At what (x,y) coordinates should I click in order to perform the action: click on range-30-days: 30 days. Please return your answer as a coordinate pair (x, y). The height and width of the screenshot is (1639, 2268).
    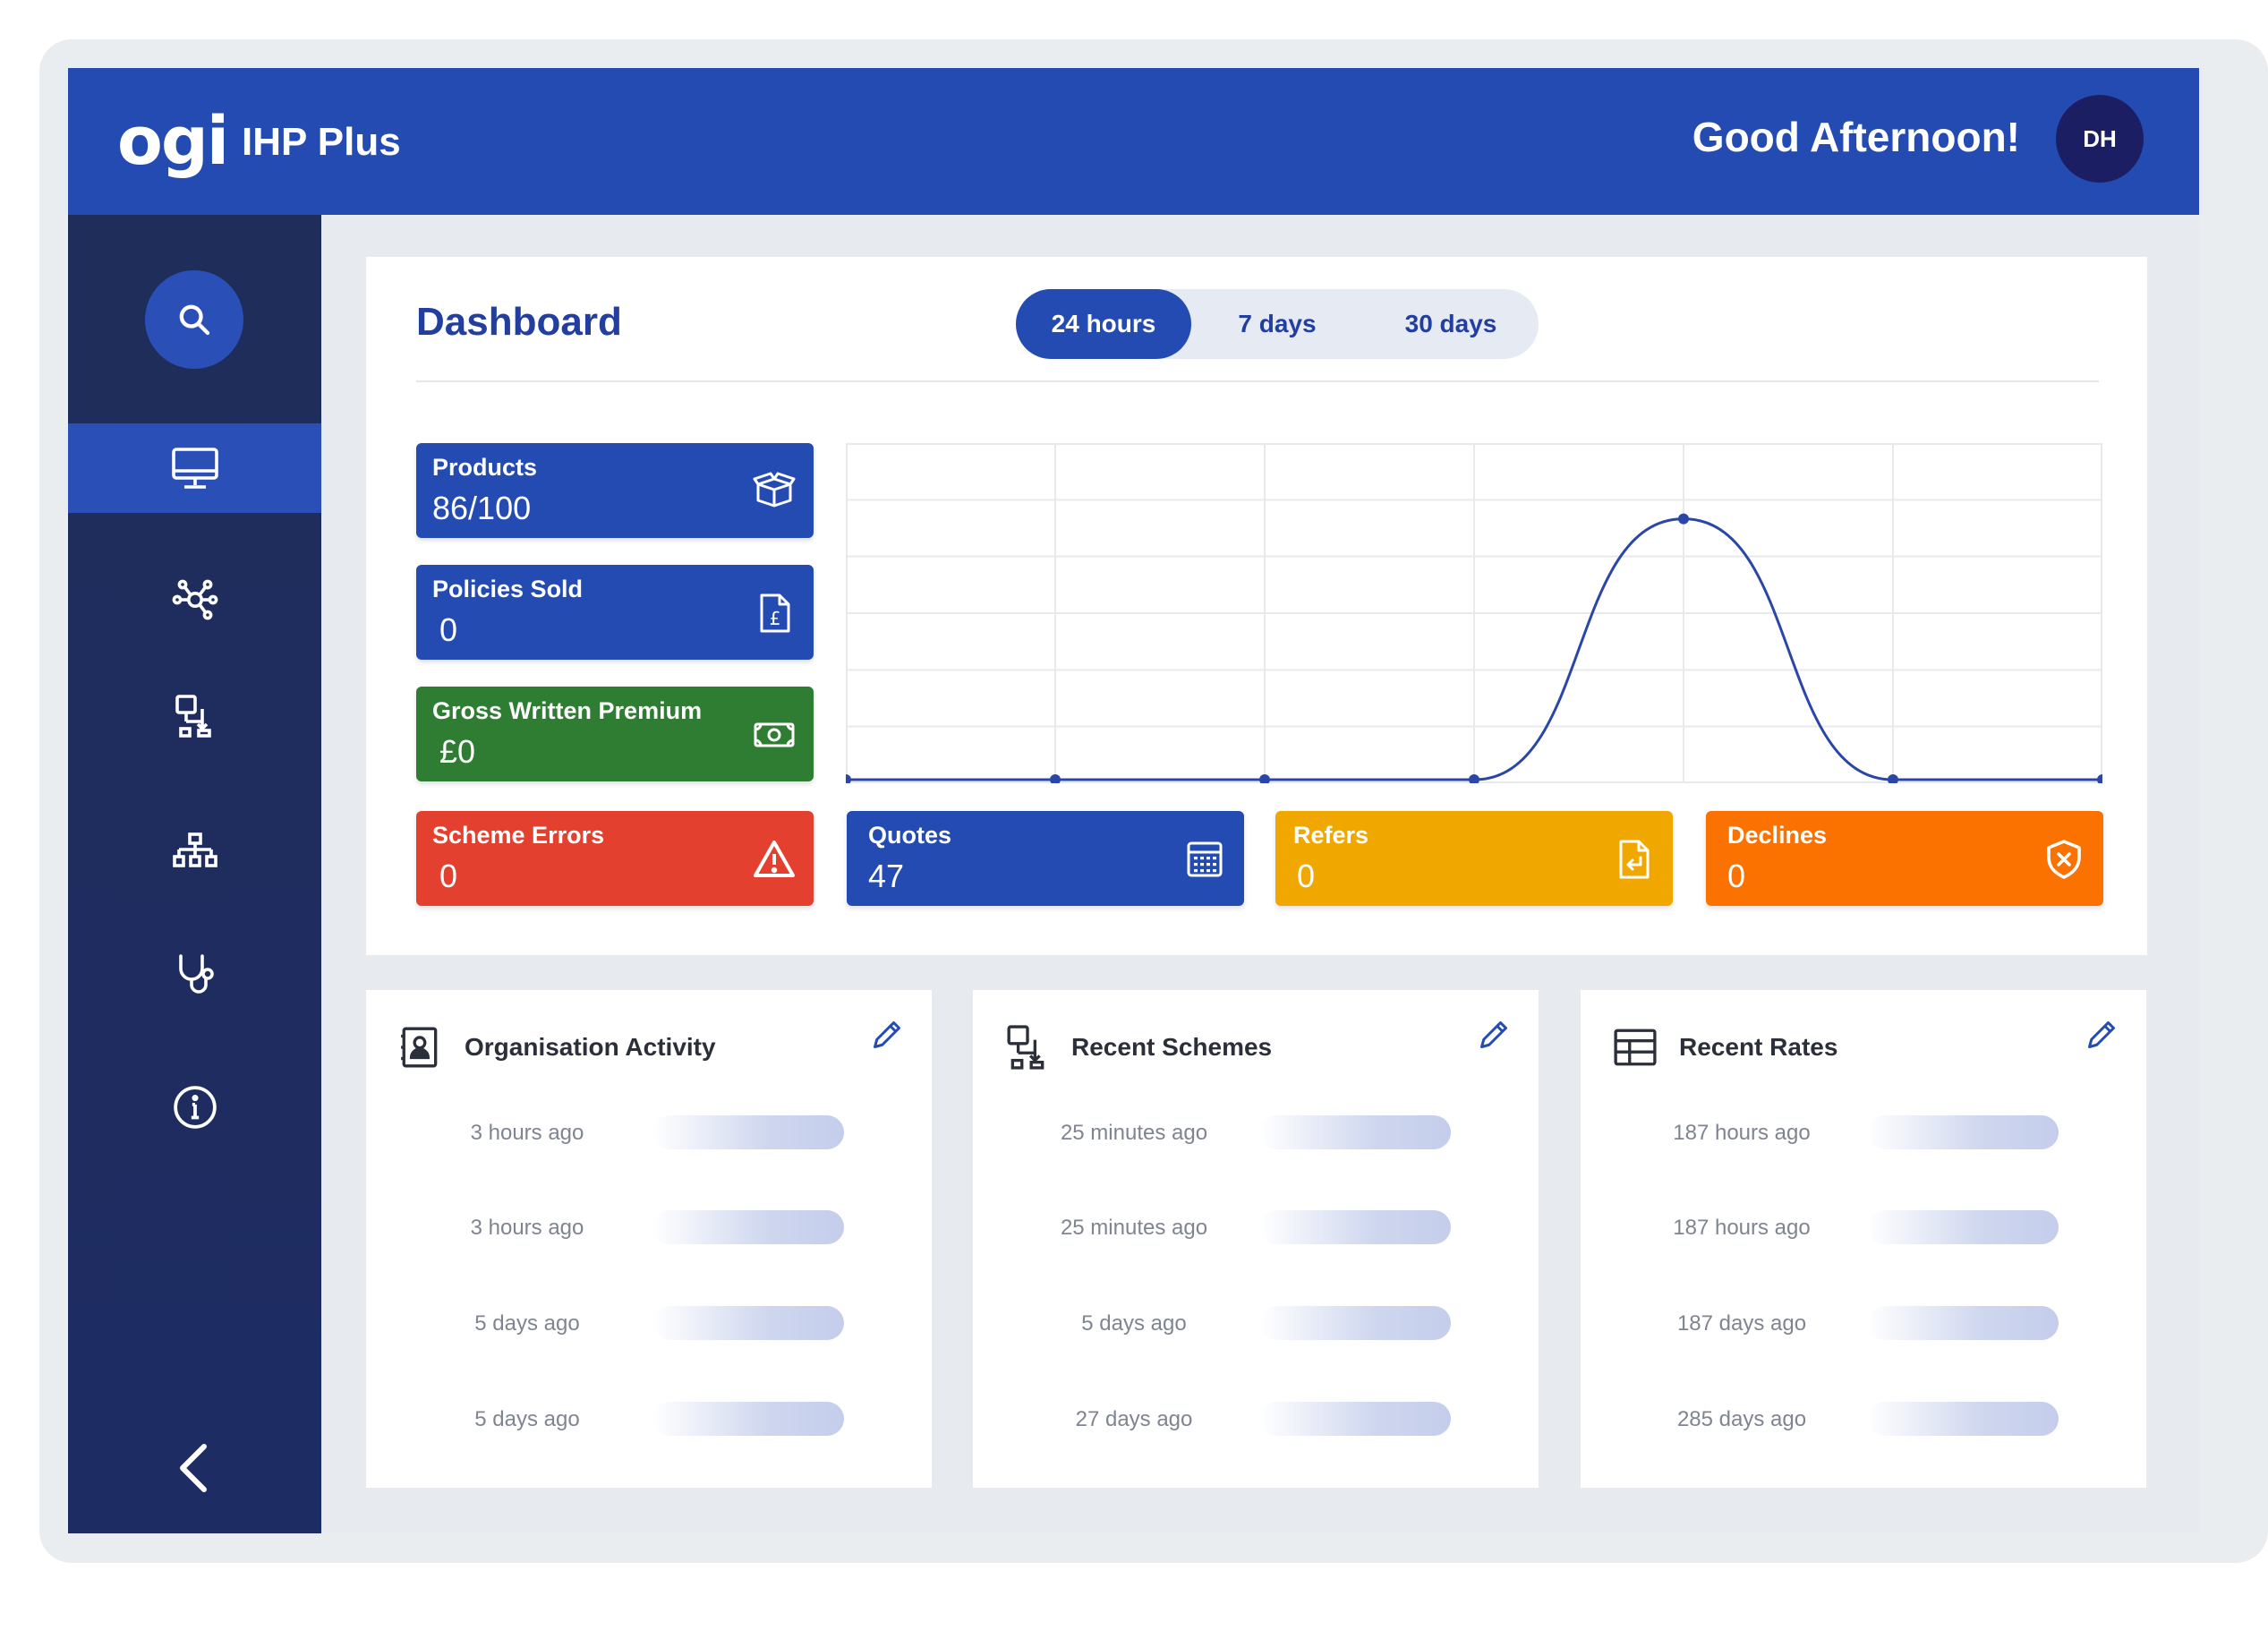
    Looking at the image, I should click on (1451, 323).